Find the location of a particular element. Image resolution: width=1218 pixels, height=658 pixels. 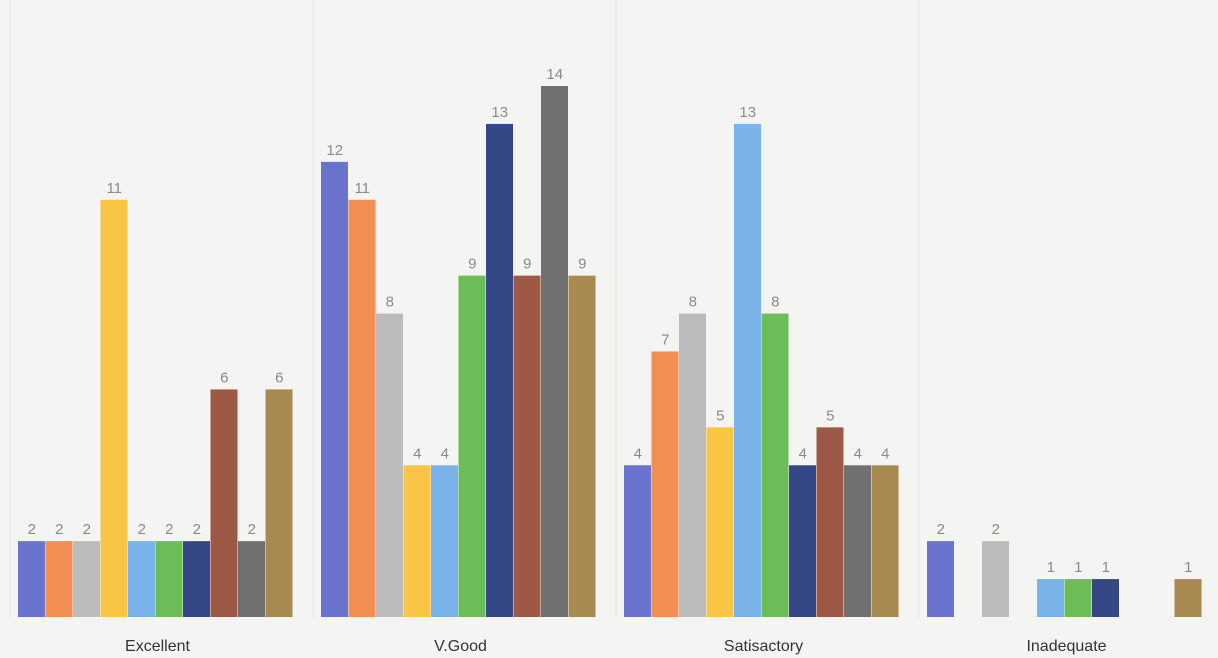

data-label: 12 is located at coordinates (334, 150).